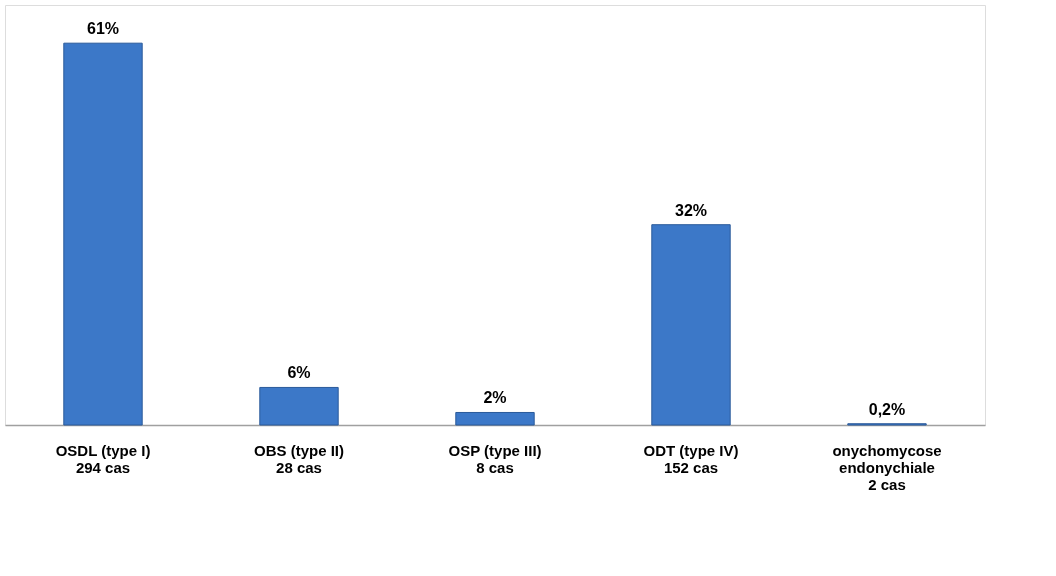  I want to click on x-tick-label: OSDL (type I) 294 cas, so click(103, 458).